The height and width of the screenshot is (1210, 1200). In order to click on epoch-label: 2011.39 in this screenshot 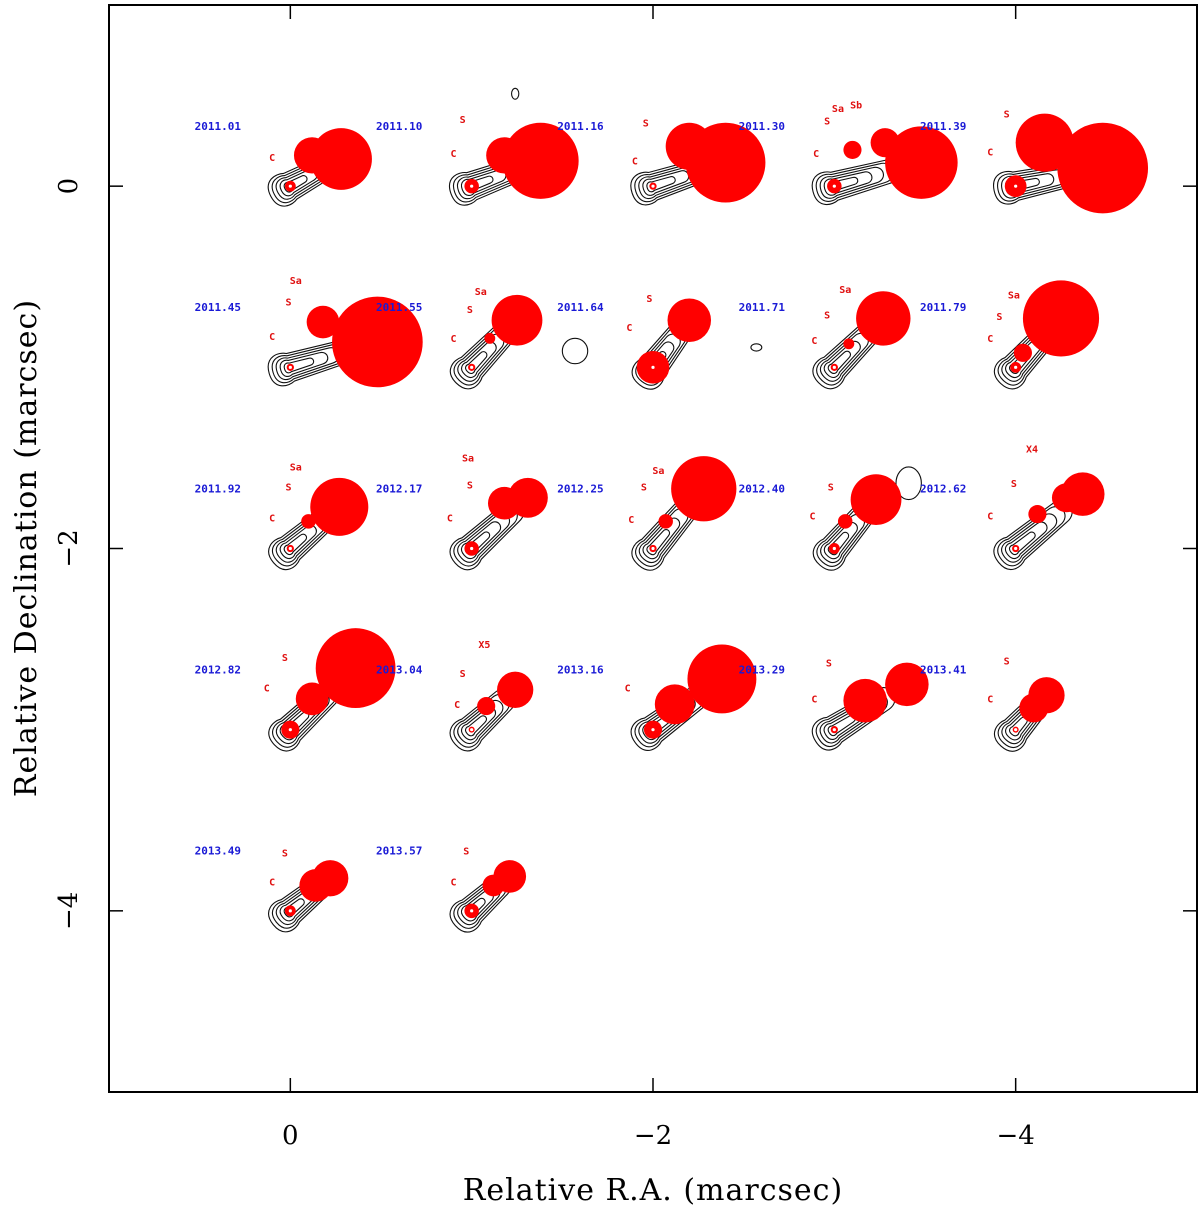, I will do `click(943, 126)`.